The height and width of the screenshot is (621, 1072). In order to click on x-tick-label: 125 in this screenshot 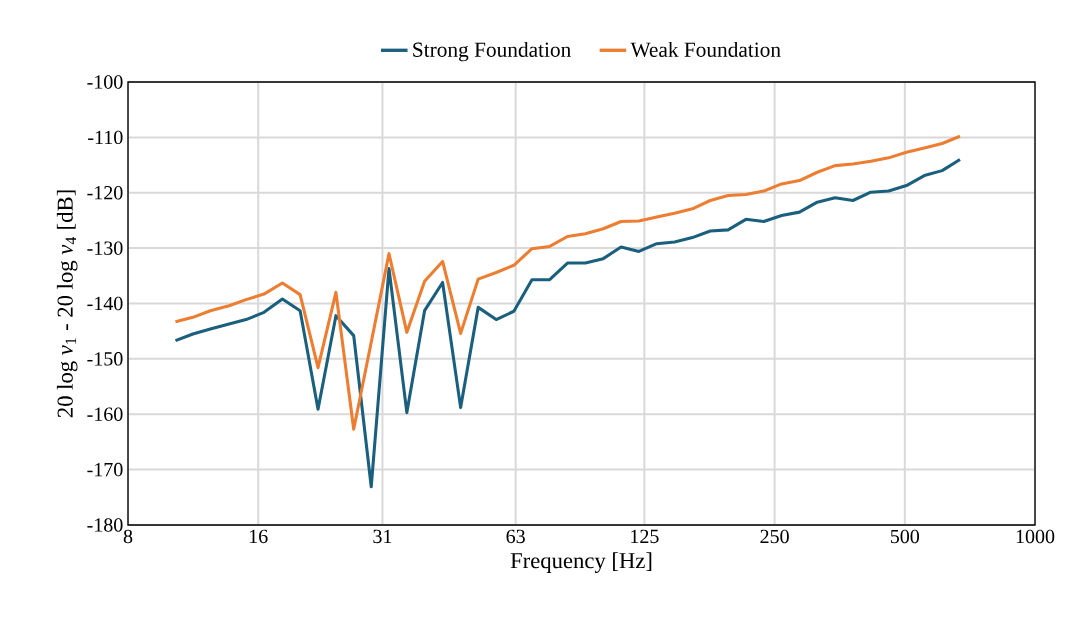, I will do `click(645, 536)`.